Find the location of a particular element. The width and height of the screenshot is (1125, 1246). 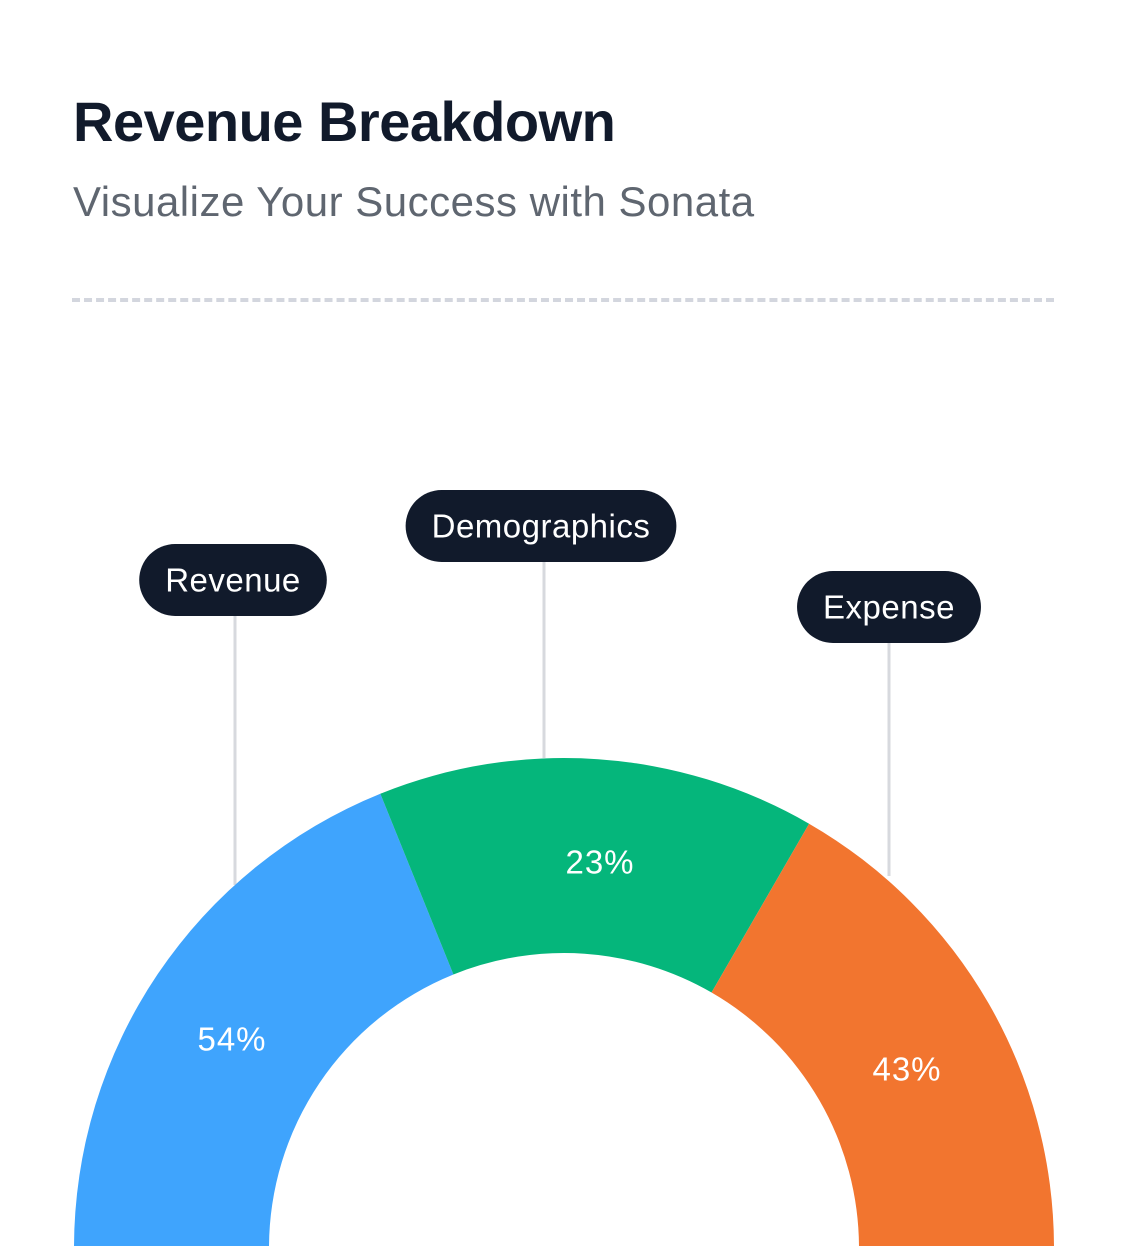

value-label-expense: 43% is located at coordinates (906, 1069).